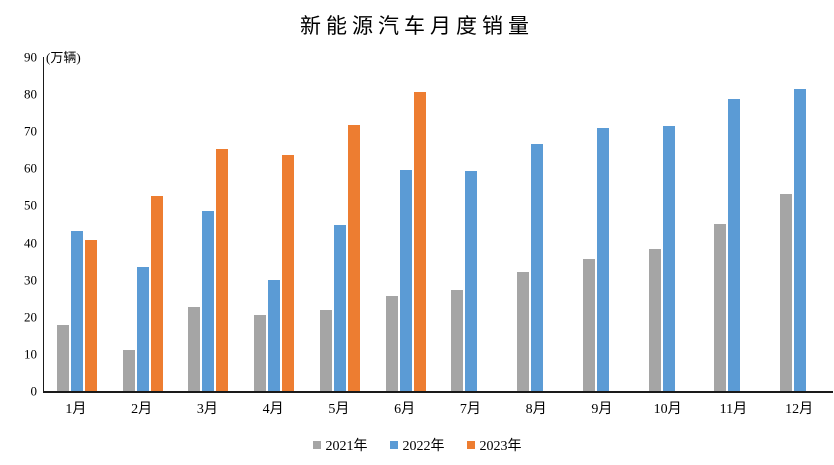 This screenshot has width=834, height=465. I want to click on bar-2021年-1月, so click(62, 357).